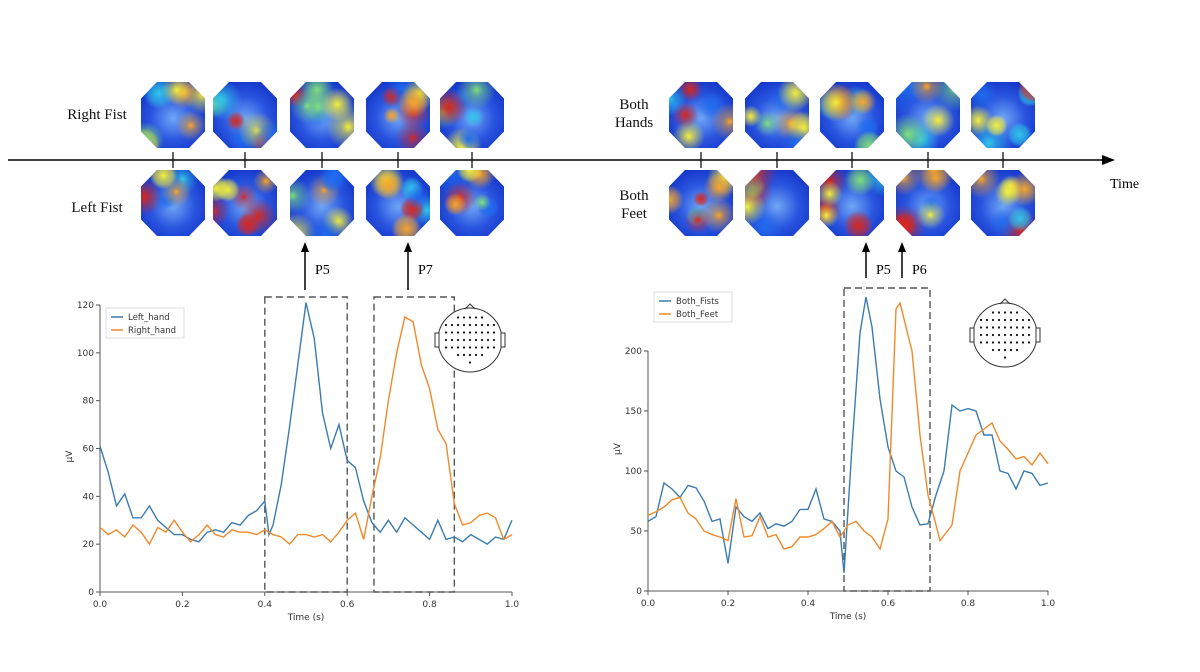  What do you see at coordinates (1124, 184) in the screenshot?
I see `time-axis-label: Time` at bounding box center [1124, 184].